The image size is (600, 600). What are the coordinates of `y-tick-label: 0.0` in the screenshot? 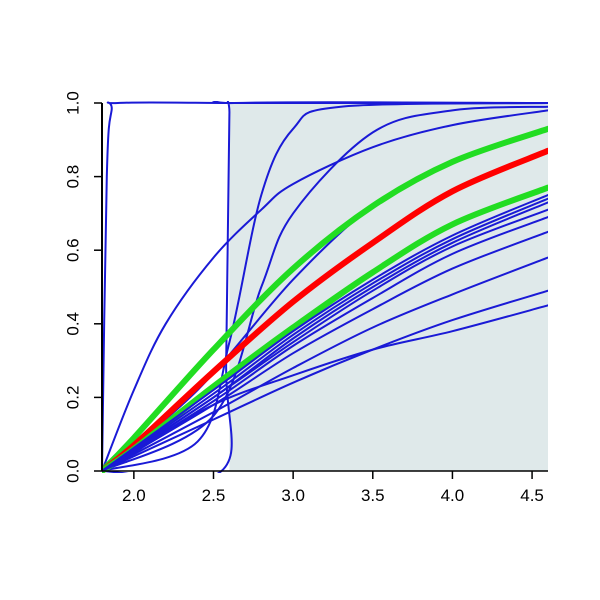 It's located at (72, 471).